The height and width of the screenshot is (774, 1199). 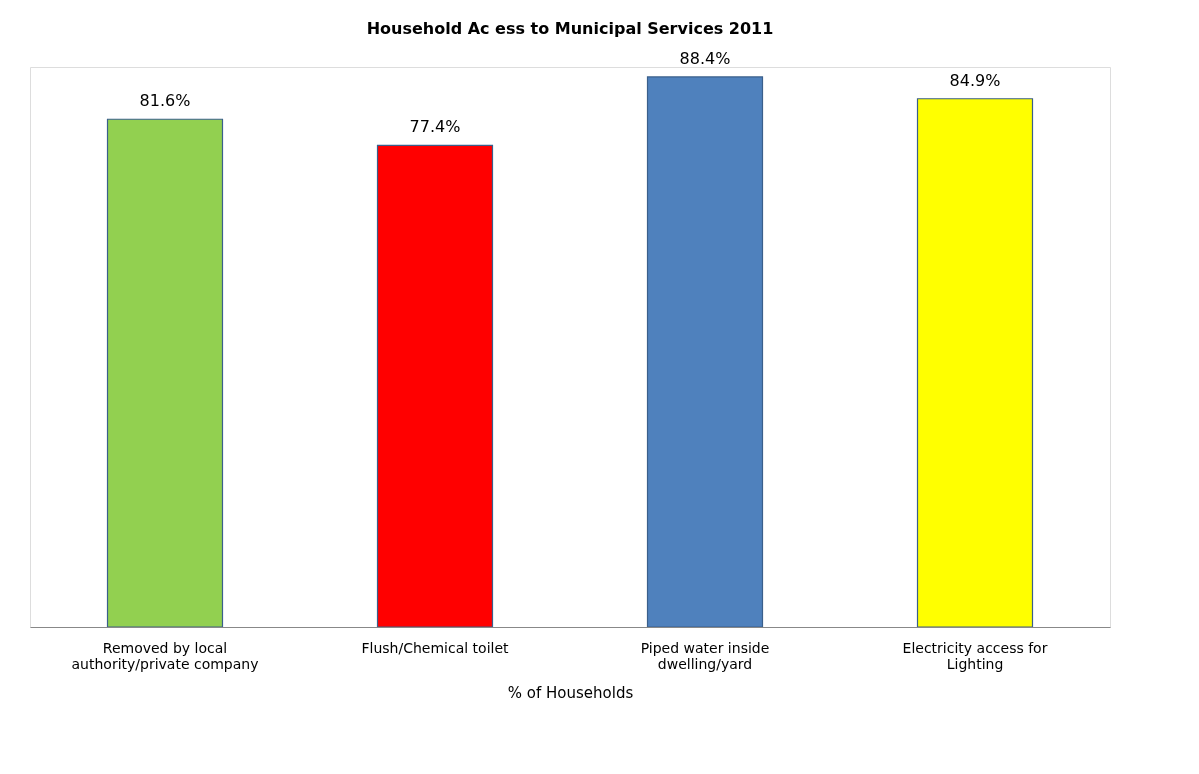 I want to click on data-label: 88.4%, so click(x=705, y=58).